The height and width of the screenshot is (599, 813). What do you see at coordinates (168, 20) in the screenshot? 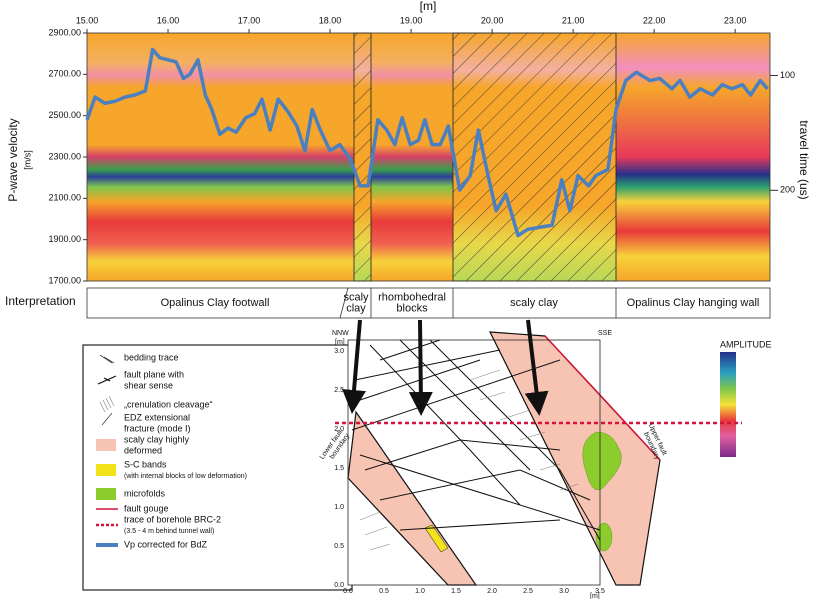
I see `x-tick-label: 16.00` at bounding box center [168, 20].